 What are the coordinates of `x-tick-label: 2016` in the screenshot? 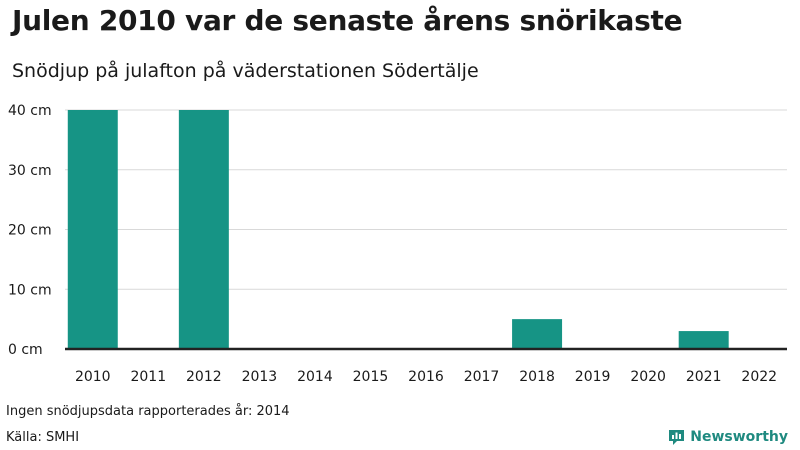 It's located at (426, 377).